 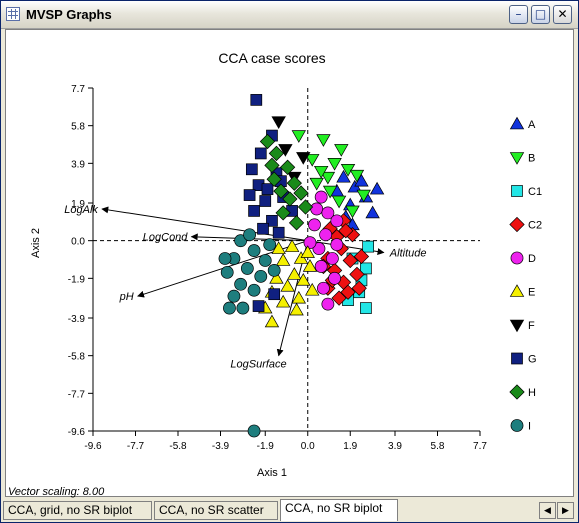 I want to click on y-tick-label: 0.0, so click(x=78, y=242).